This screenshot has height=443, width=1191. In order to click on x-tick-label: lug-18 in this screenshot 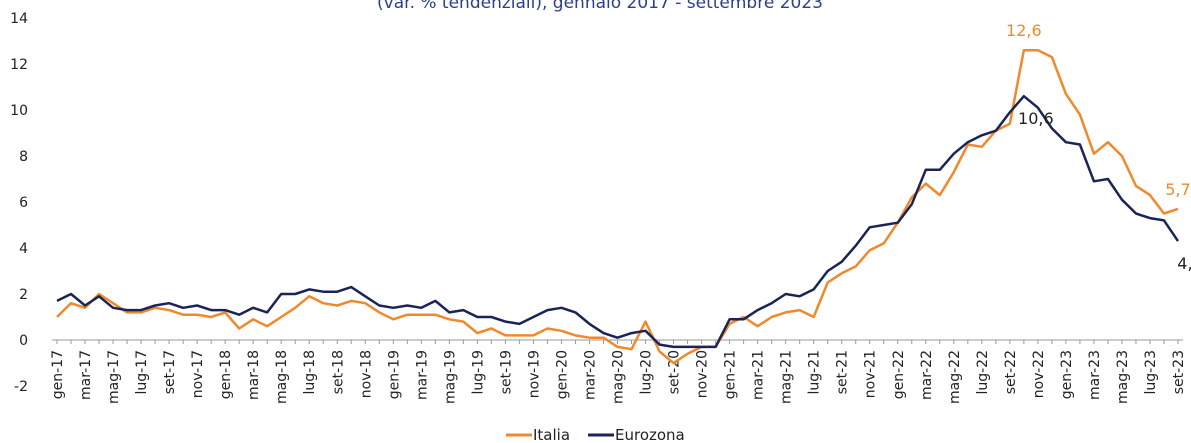, I will do `click(310, 372)`.